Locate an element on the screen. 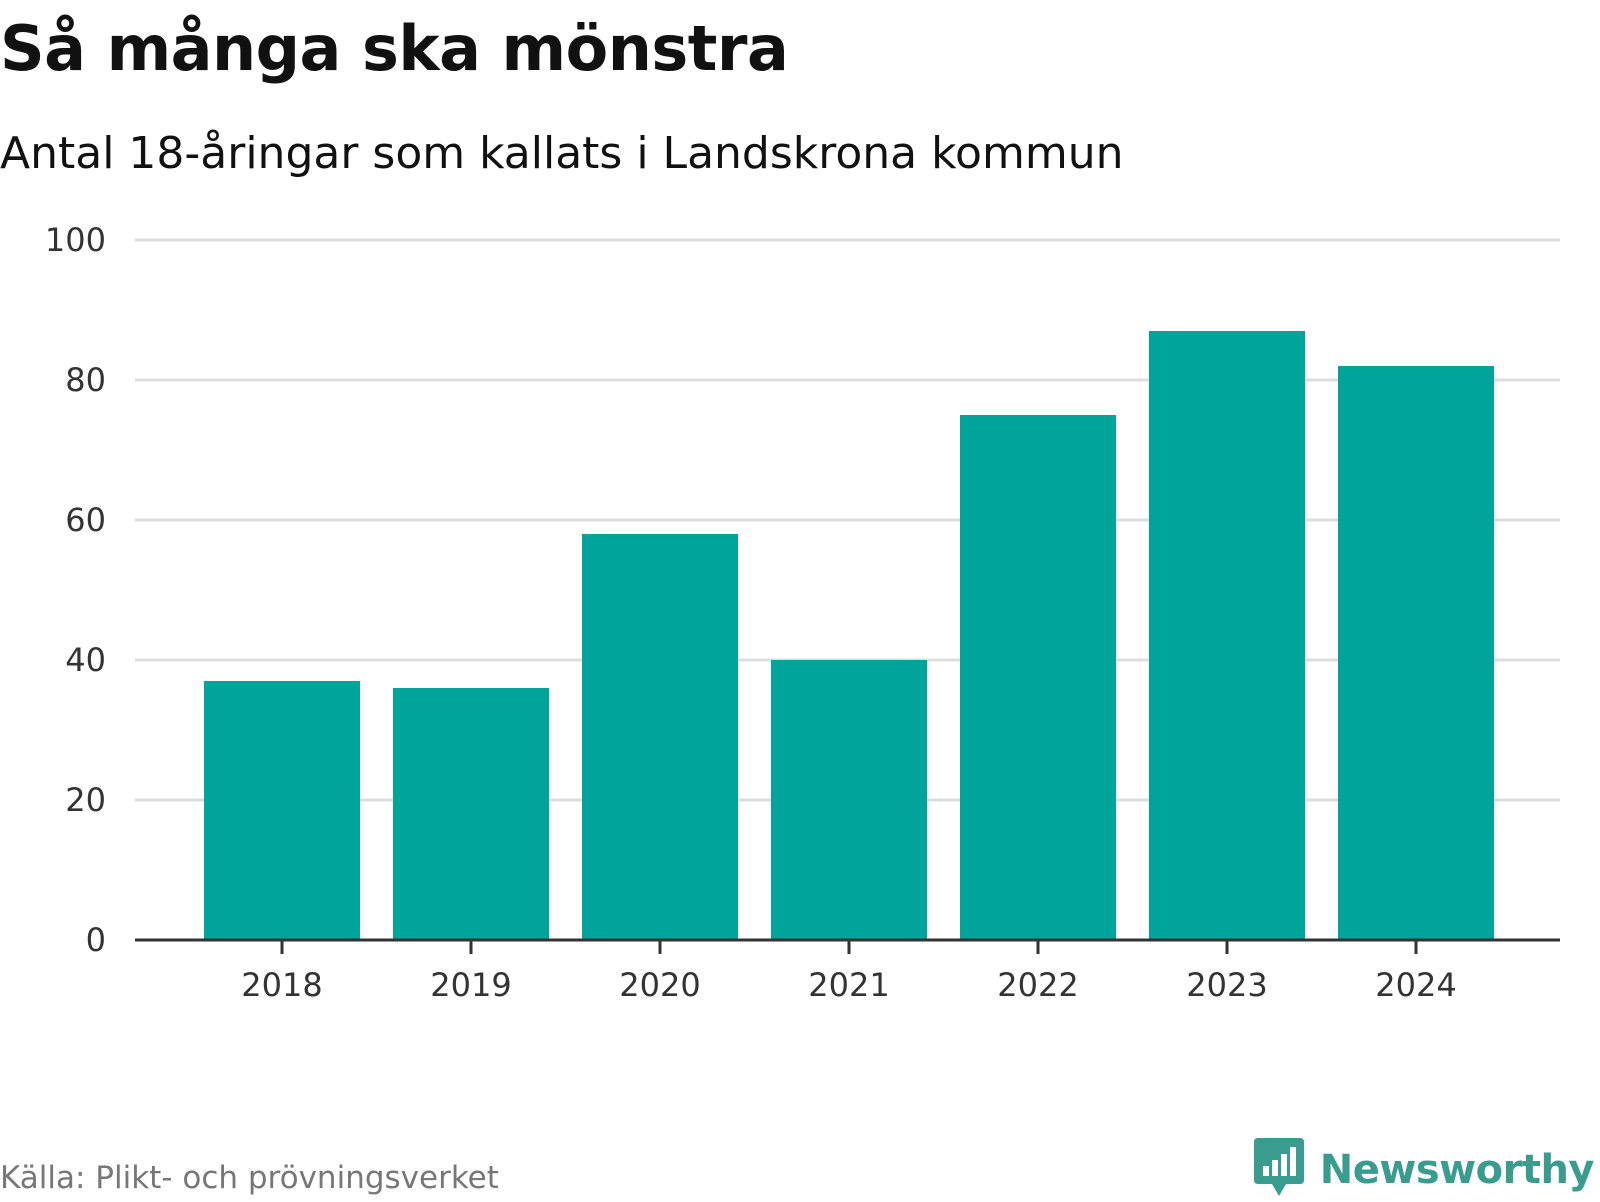 This screenshot has height=1202, width=1600. y-tick-label: 100 is located at coordinates (75, 240).